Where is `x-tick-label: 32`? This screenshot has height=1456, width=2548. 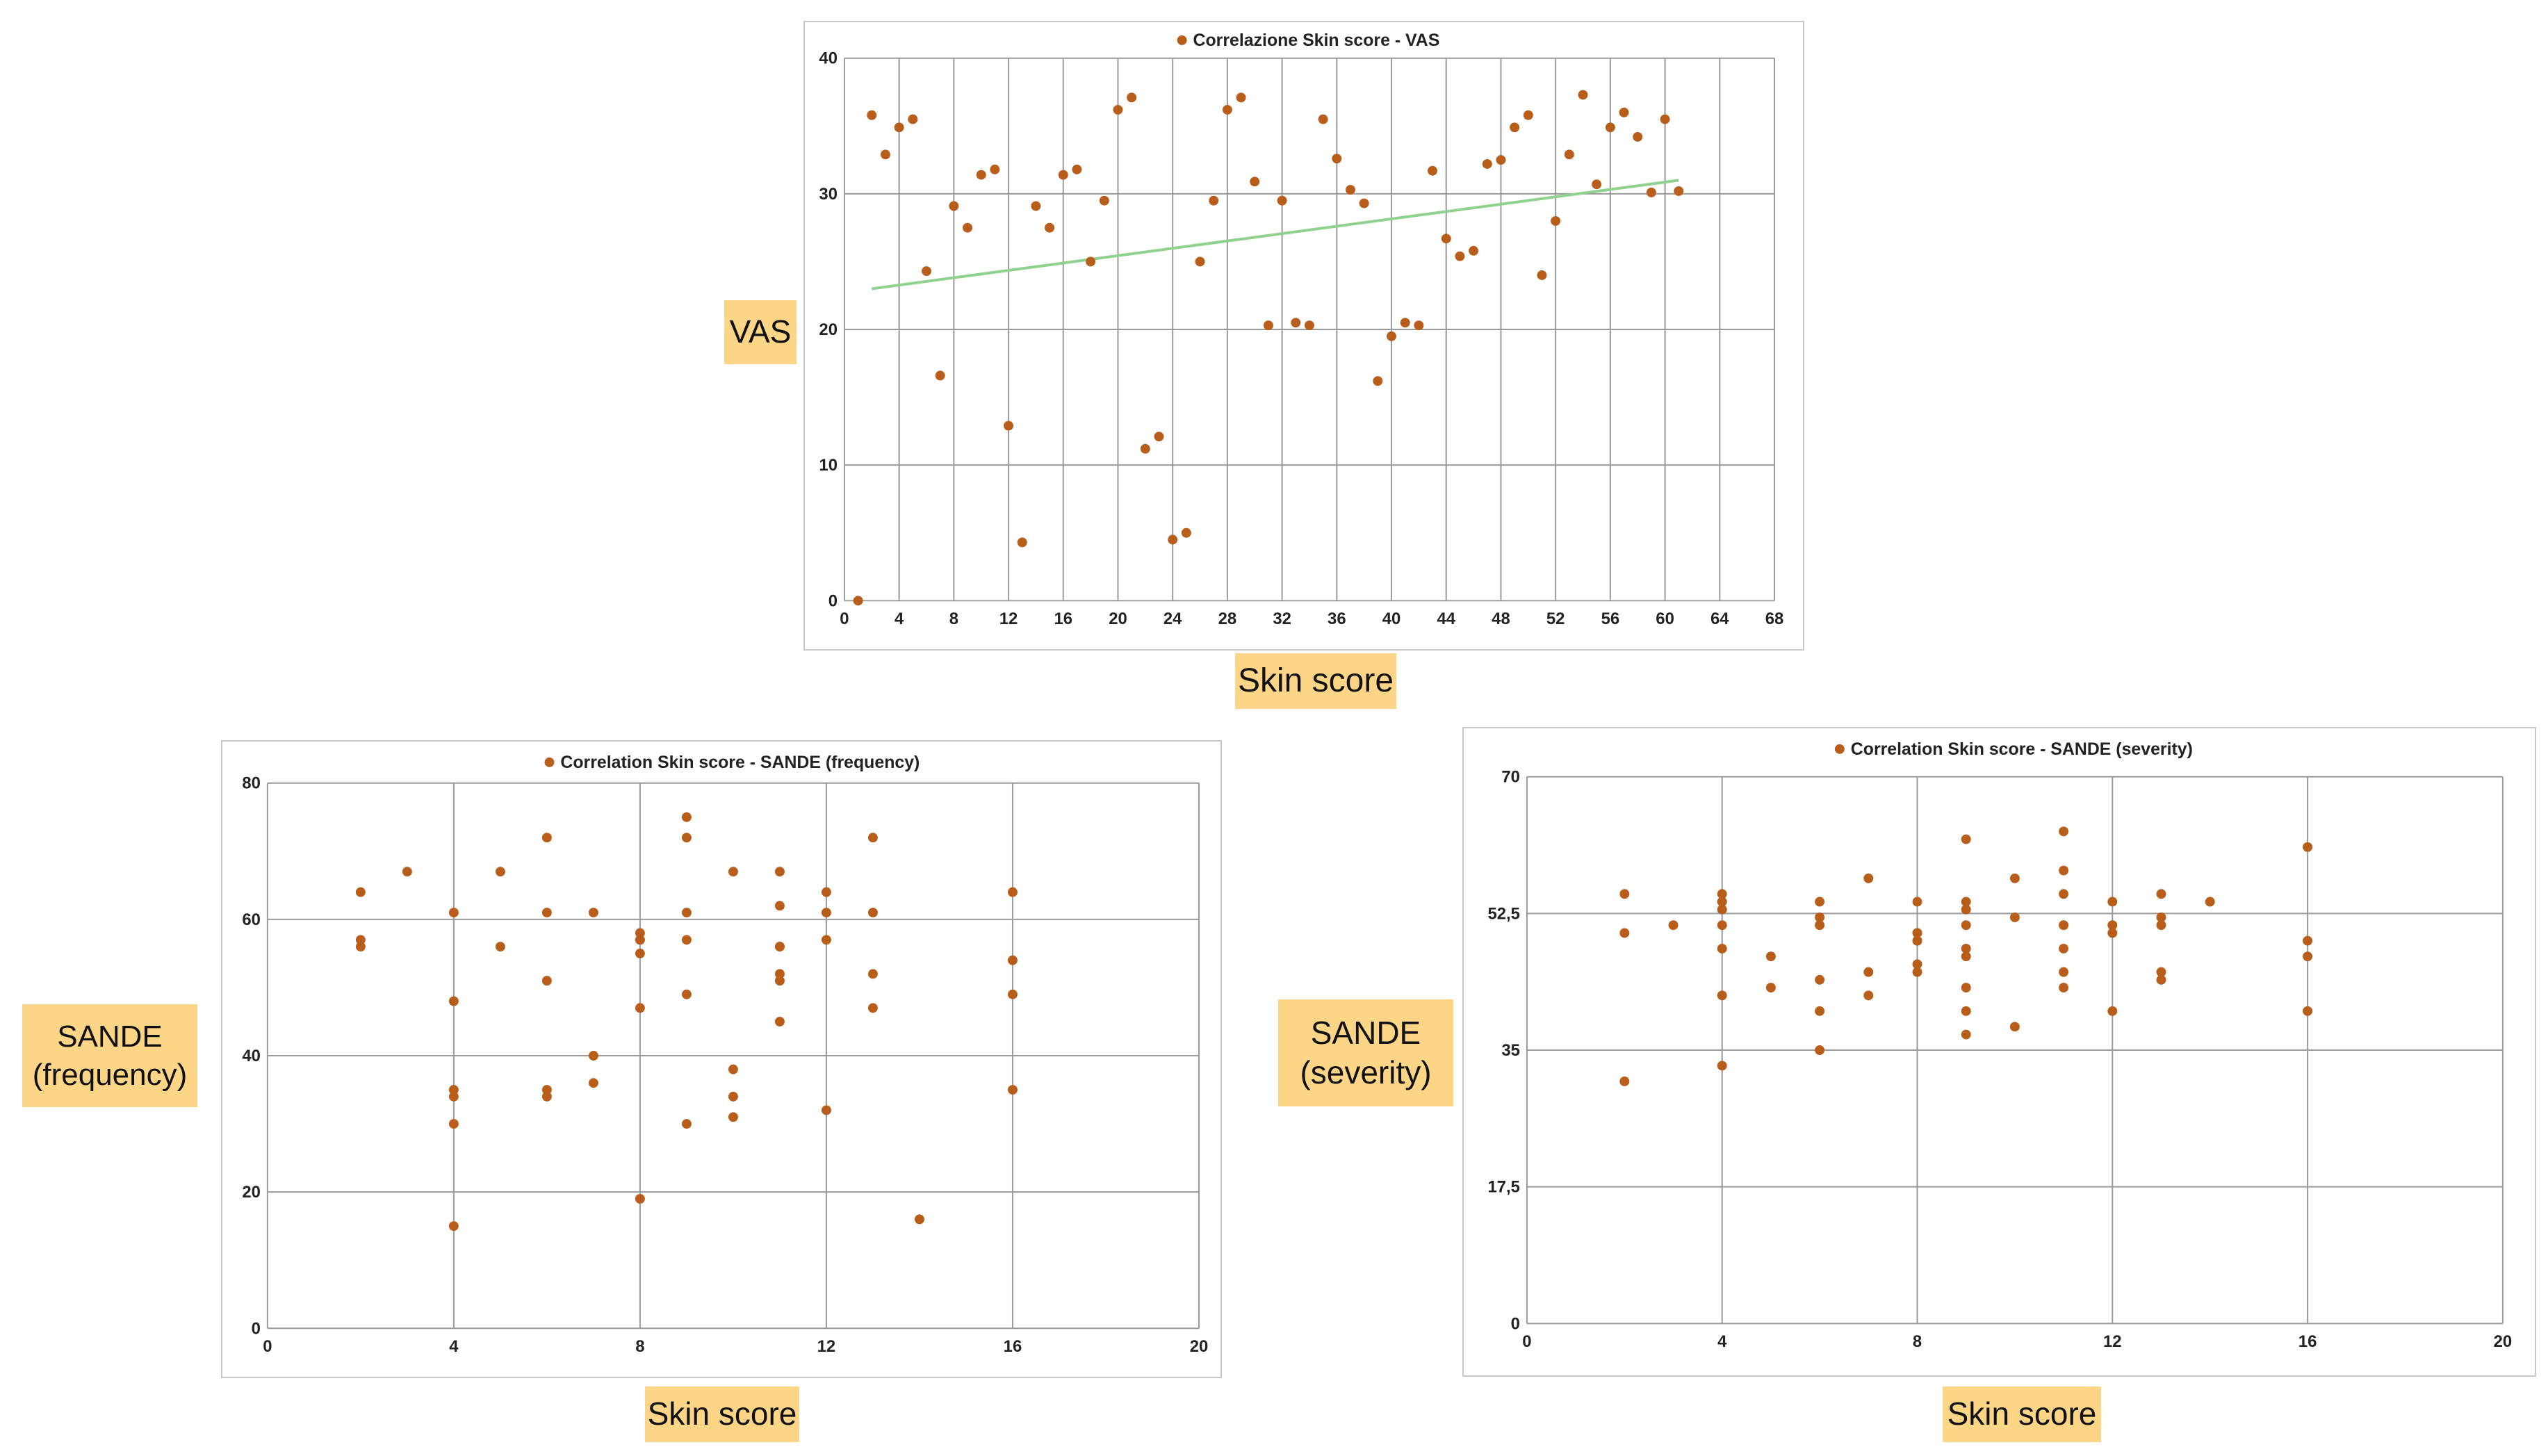
x-tick-label: 32 is located at coordinates (1282, 619).